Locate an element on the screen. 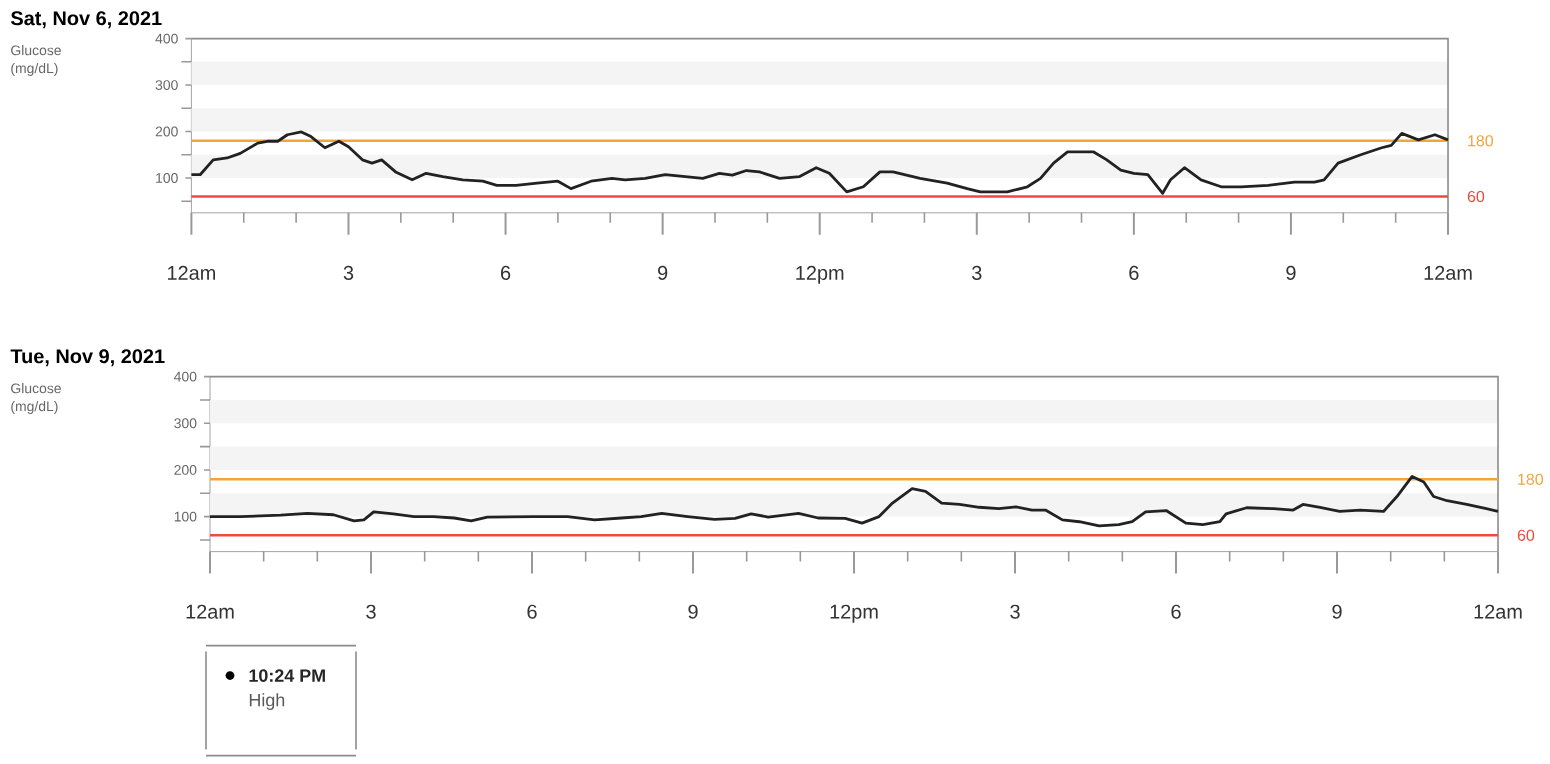  line-series is located at coordinates (854, 501).